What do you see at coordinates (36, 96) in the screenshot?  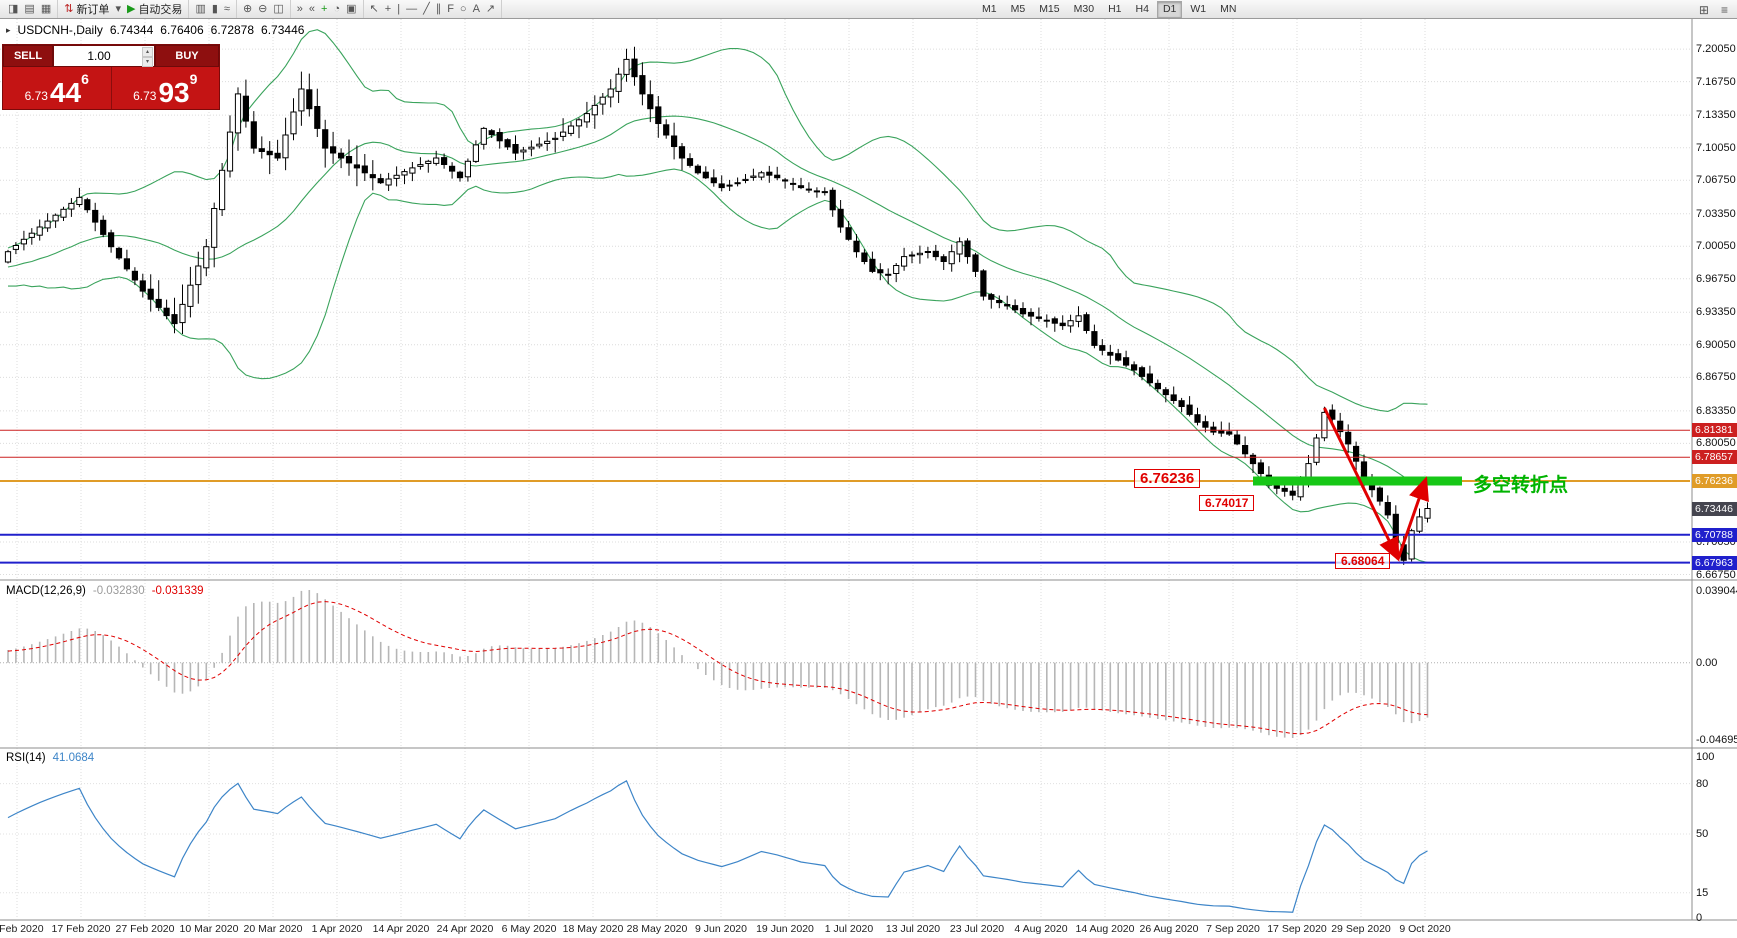 I see `sell-price-prefix: 6.73` at bounding box center [36, 96].